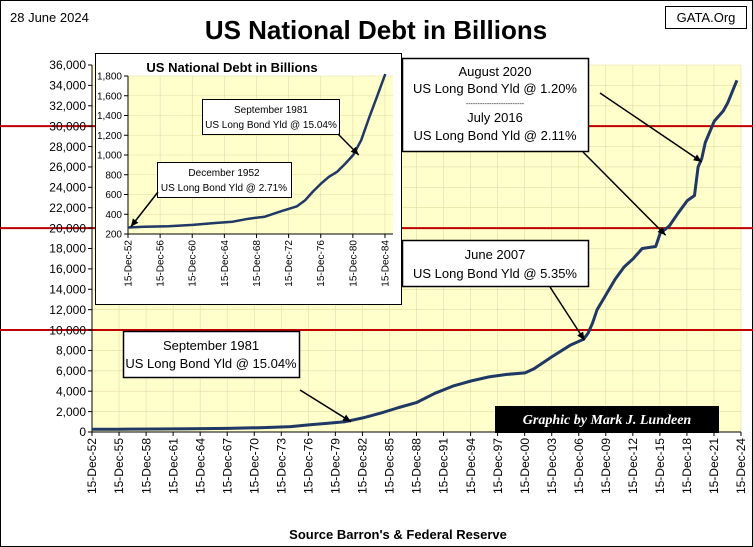 The image size is (753, 547). I want to click on inset-y-tick-label: 200, so click(113, 235).